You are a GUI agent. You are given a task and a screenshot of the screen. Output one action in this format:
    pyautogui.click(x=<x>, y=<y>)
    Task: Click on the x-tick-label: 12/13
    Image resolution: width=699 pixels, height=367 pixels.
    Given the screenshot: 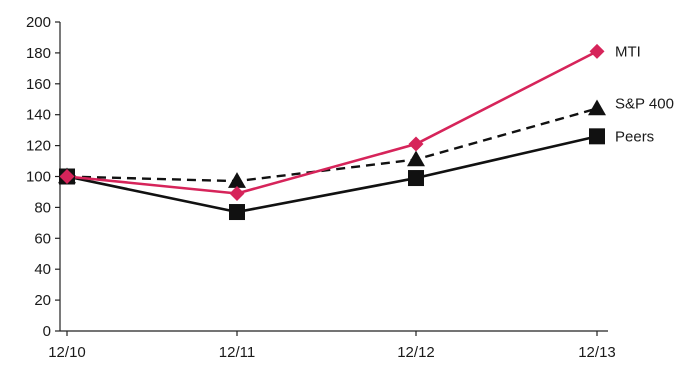 What is the action you would take?
    pyautogui.click(x=597, y=352)
    